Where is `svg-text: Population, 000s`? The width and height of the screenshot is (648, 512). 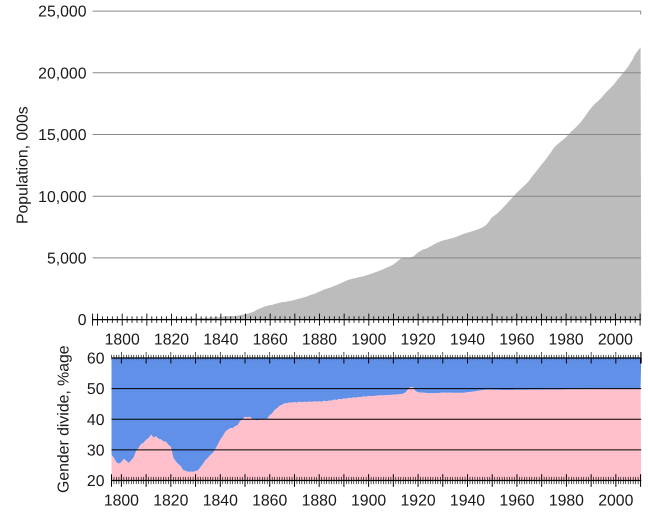
svg-text: Population, 000s is located at coordinates (23, 165).